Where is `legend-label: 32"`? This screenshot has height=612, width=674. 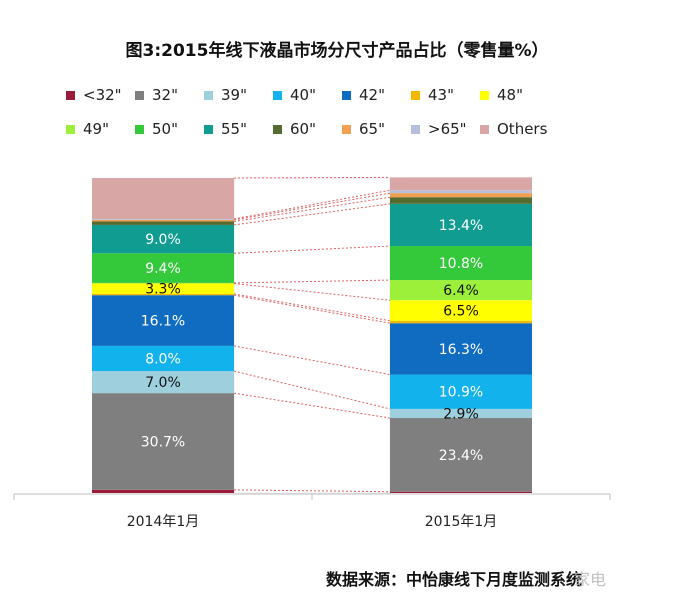
legend-label: 32" is located at coordinates (165, 95).